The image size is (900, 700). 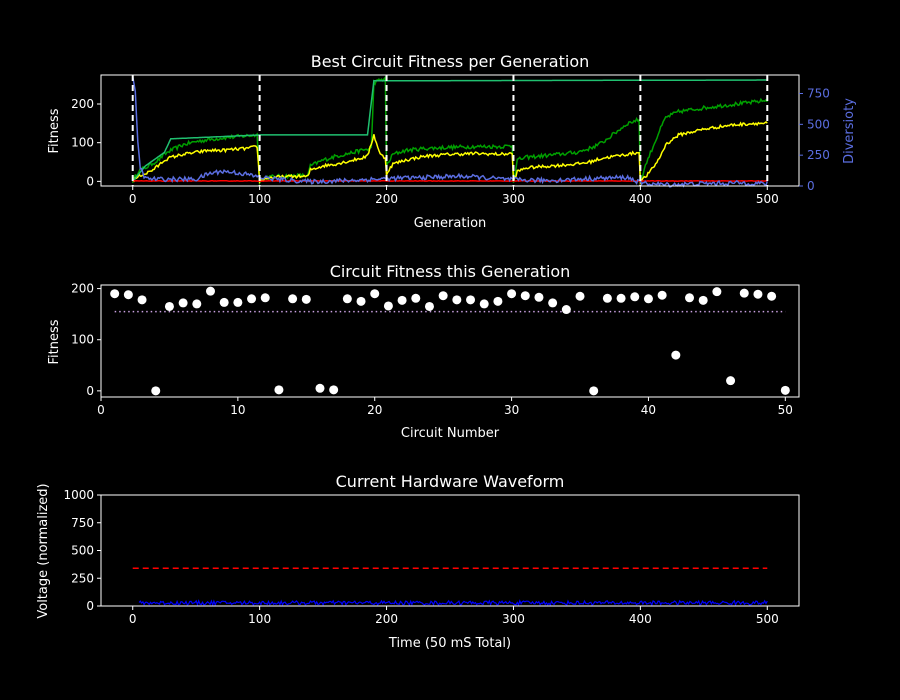 I want to click on x-tick-label: 0, so click(x=101, y=410).